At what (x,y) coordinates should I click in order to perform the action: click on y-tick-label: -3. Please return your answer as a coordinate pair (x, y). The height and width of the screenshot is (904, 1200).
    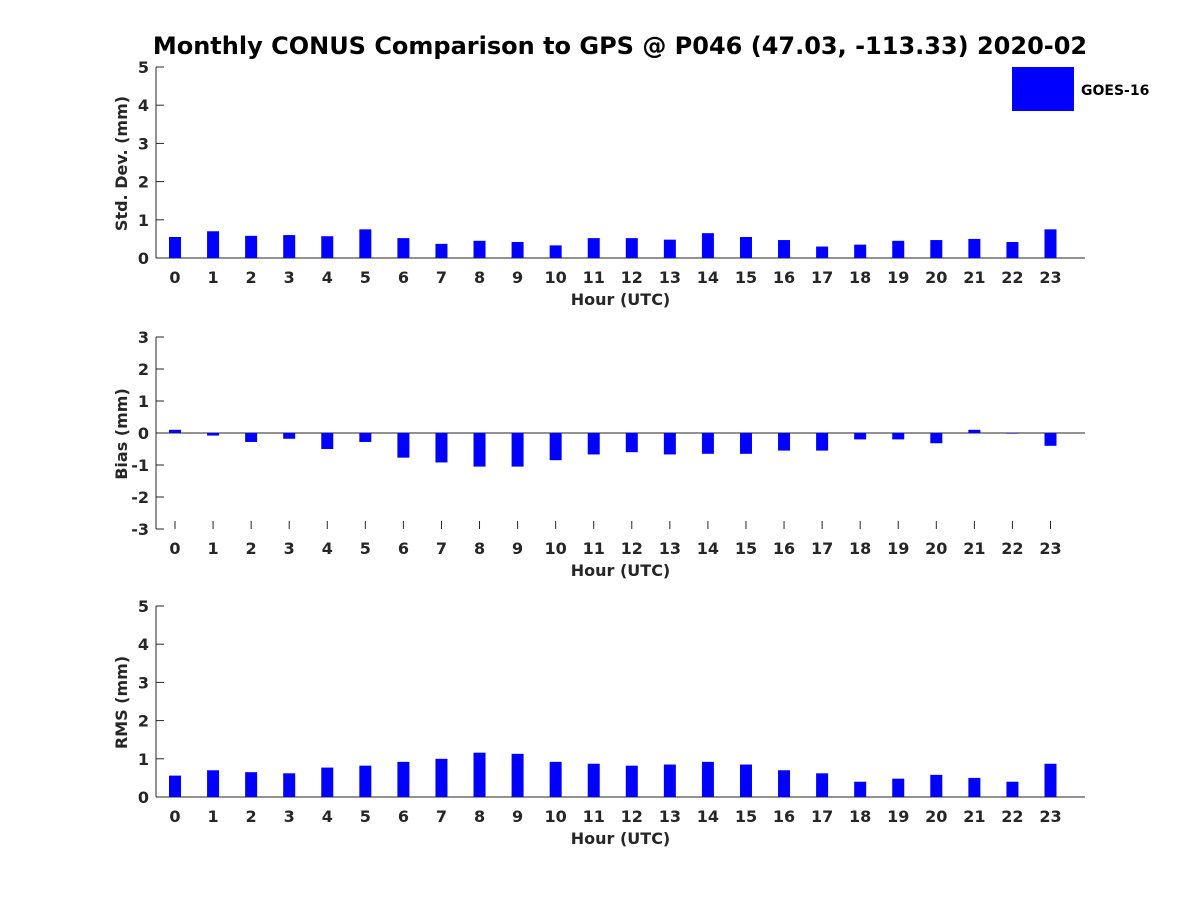
    Looking at the image, I should click on (140, 529).